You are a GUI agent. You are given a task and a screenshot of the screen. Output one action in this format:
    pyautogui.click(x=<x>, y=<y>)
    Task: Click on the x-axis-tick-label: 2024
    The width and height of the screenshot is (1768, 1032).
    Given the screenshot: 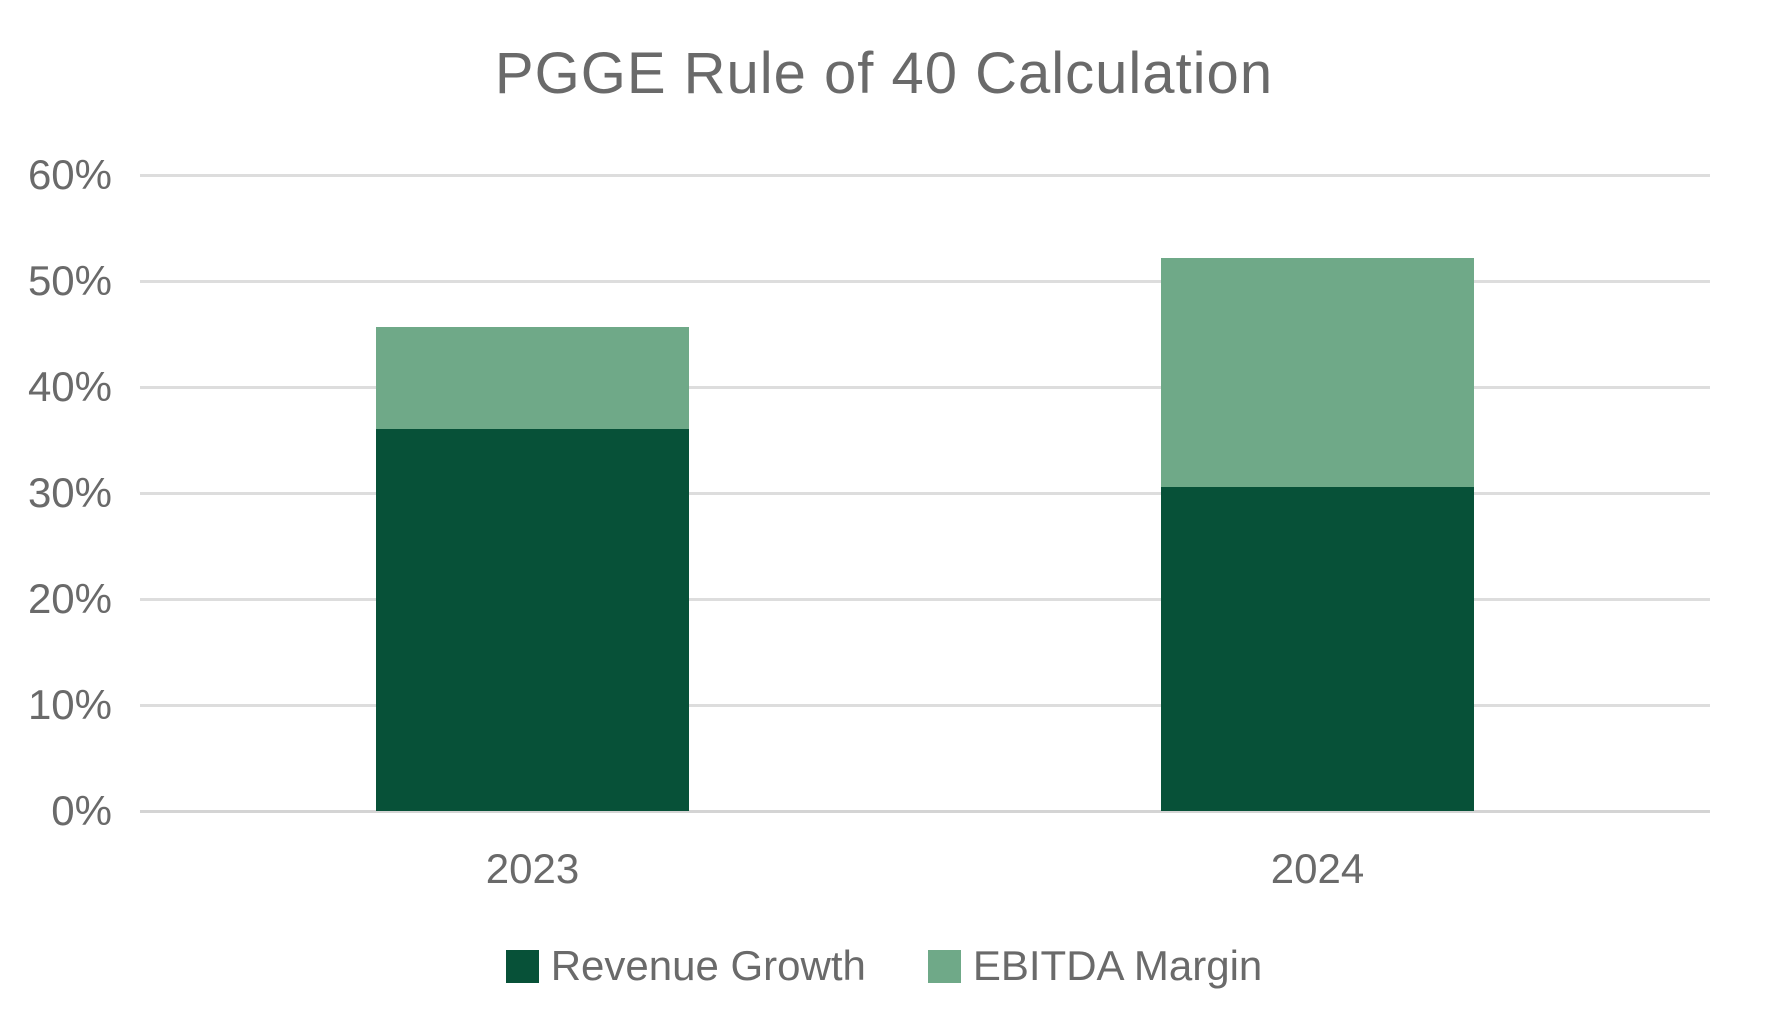 What is the action you would take?
    pyautogui.click(x=1317, y=868)
    